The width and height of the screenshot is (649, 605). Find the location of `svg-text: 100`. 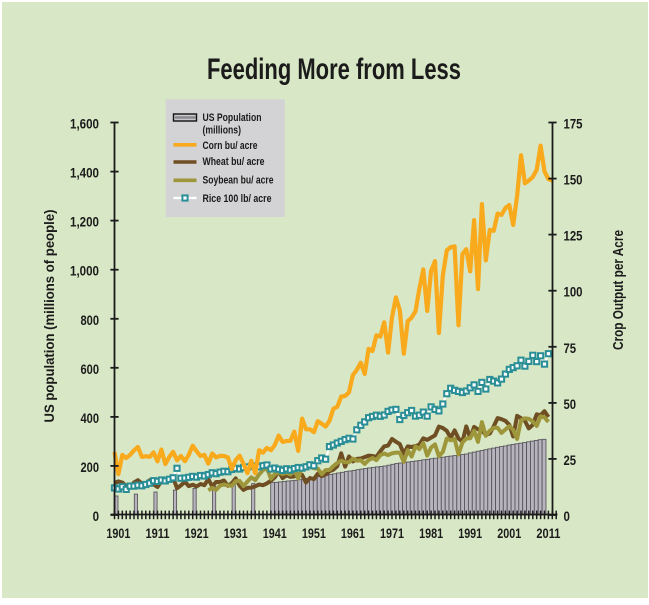

svg-text: 100 is located at coordinates (573, 292).